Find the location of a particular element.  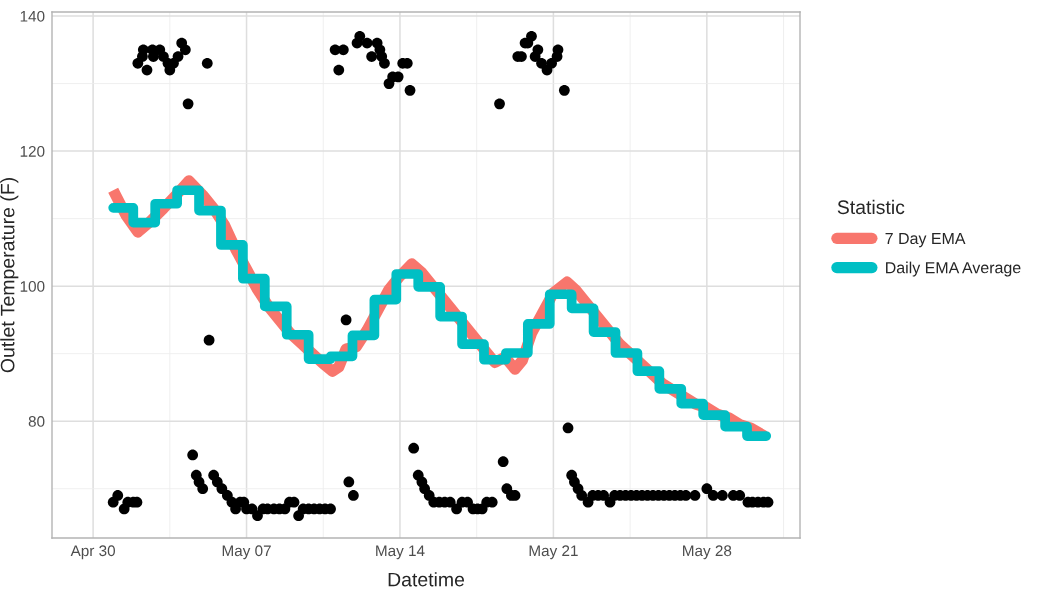

y-tick-label: 120 is located at coordinates (32, 151).